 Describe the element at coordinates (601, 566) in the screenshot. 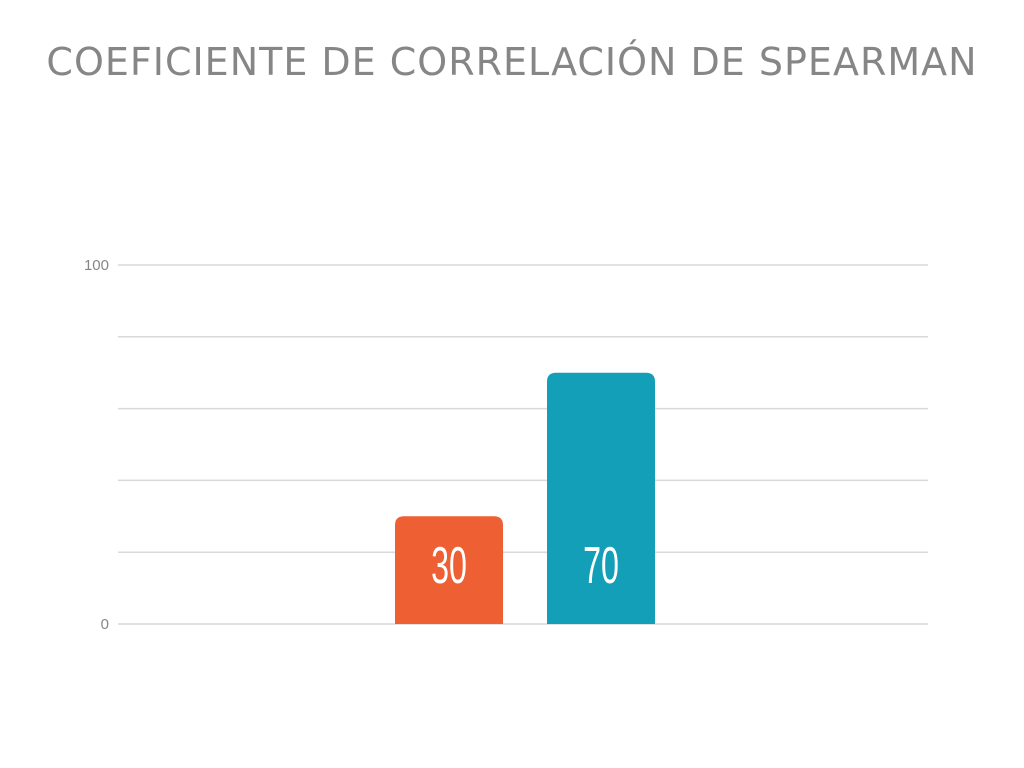

I see `bar-value-label: 70` at that location.